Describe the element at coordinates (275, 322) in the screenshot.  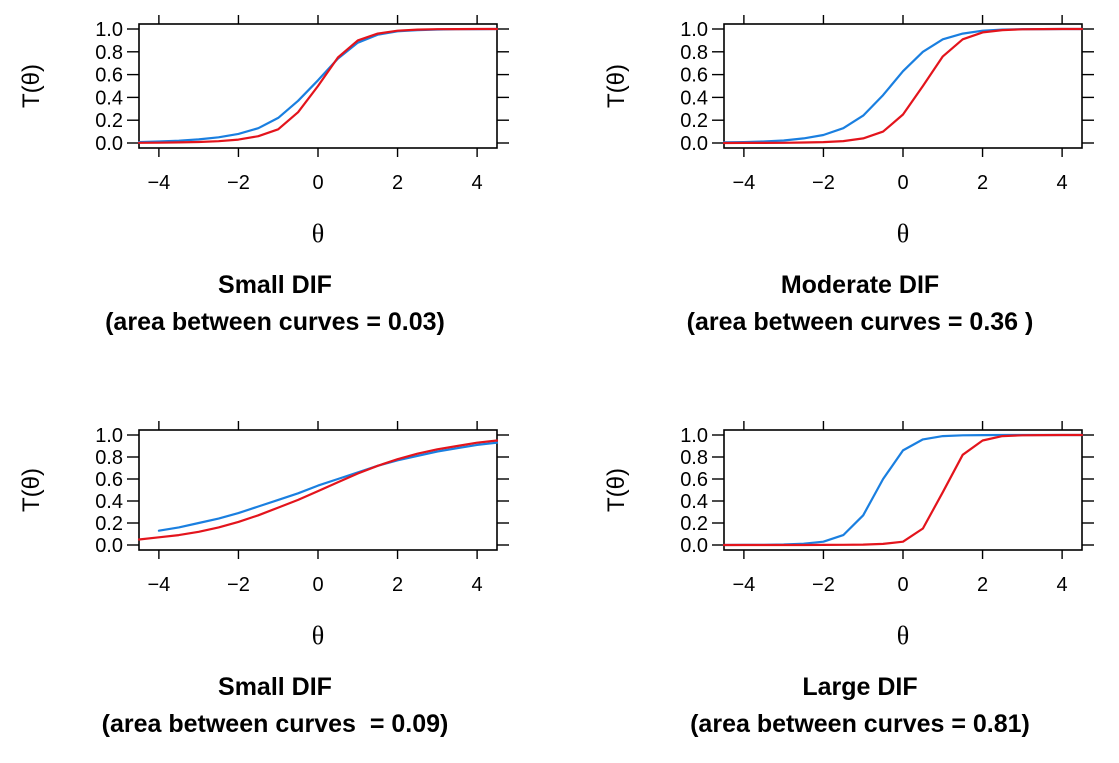
I see `panel-subtitle: (area between curves = 0.03)` at that location.